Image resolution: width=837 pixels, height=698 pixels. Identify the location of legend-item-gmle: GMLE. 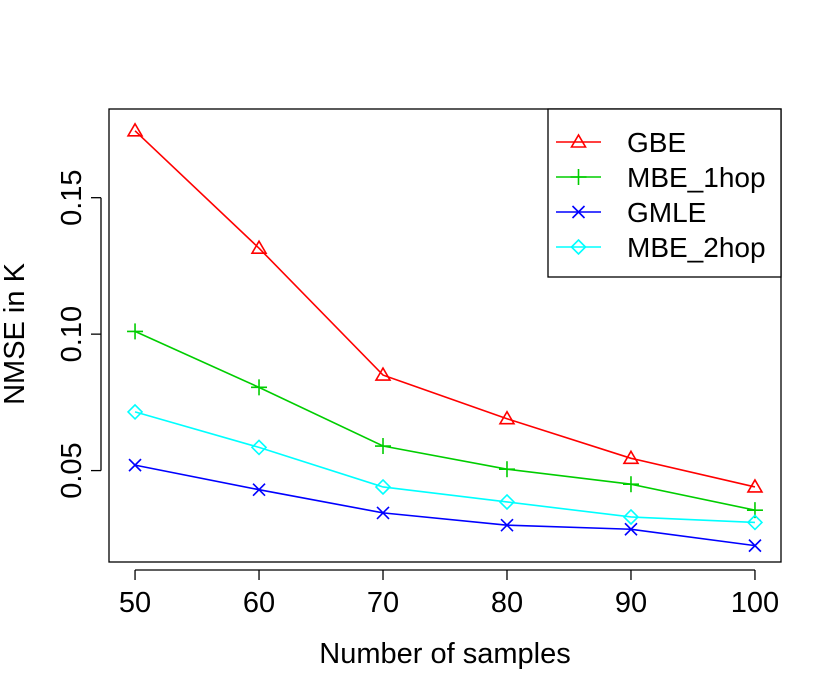
(631, 212).